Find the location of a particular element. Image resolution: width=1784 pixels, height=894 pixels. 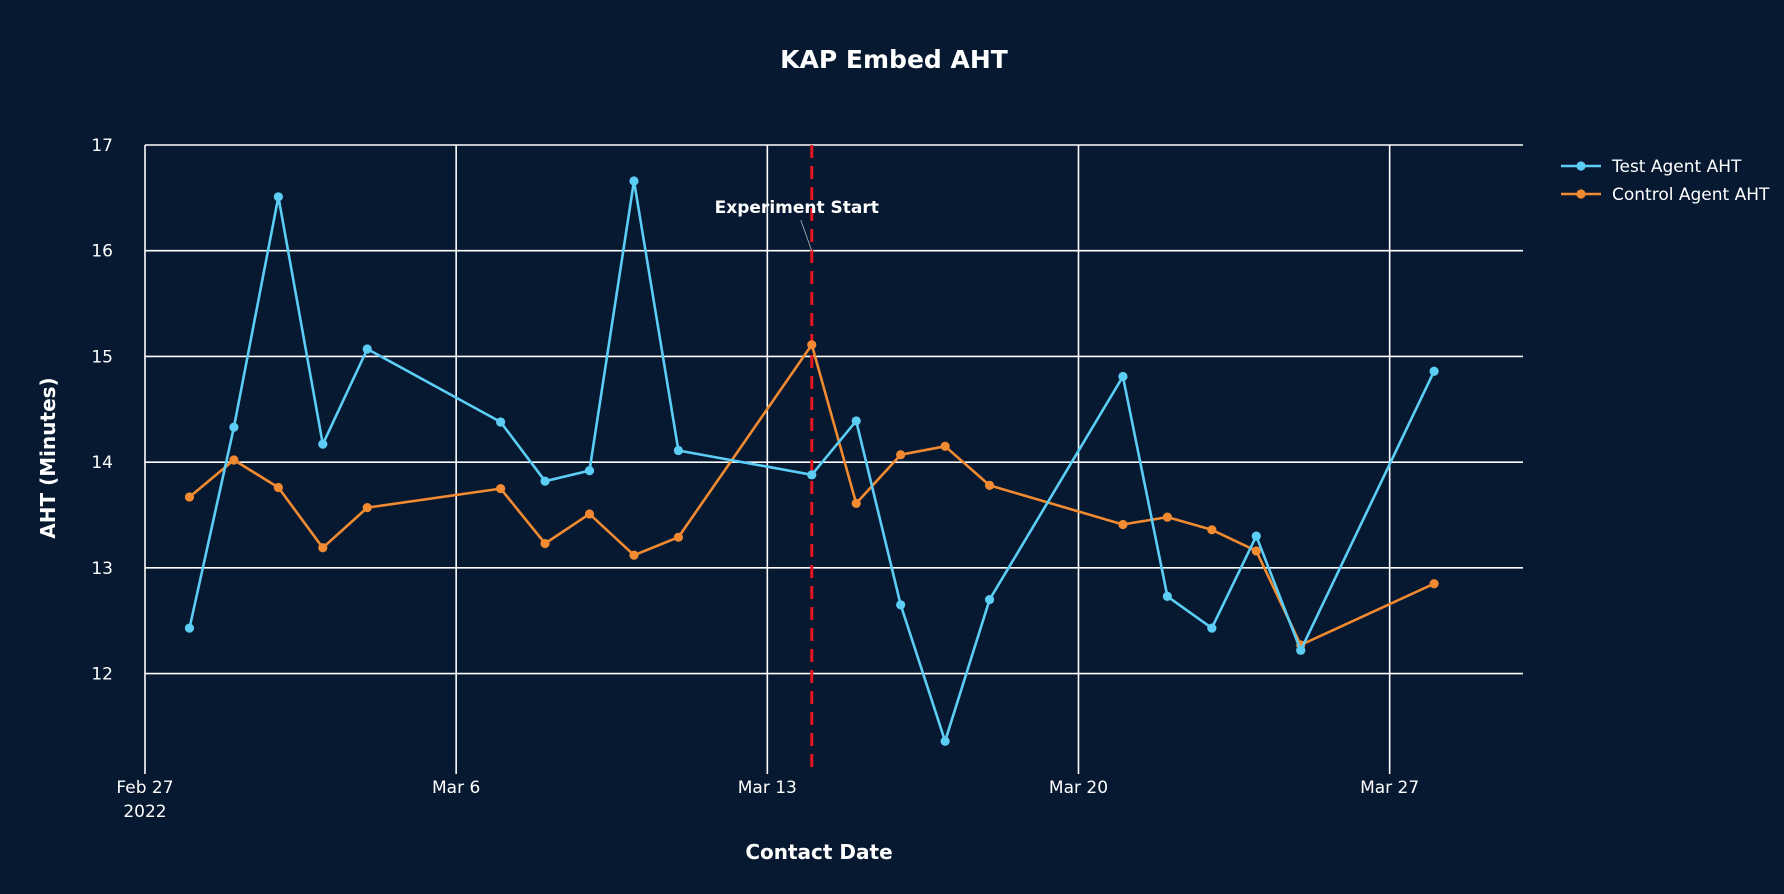

annotation-arrow is located at coordinates (806, 235).